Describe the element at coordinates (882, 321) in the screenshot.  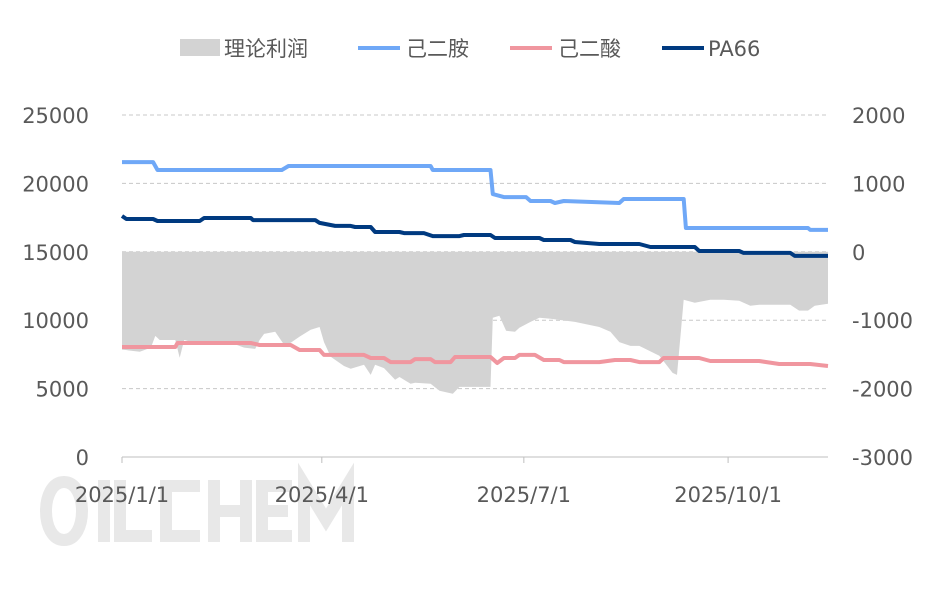
I see `y-right-tick-label: -1000` at that location.